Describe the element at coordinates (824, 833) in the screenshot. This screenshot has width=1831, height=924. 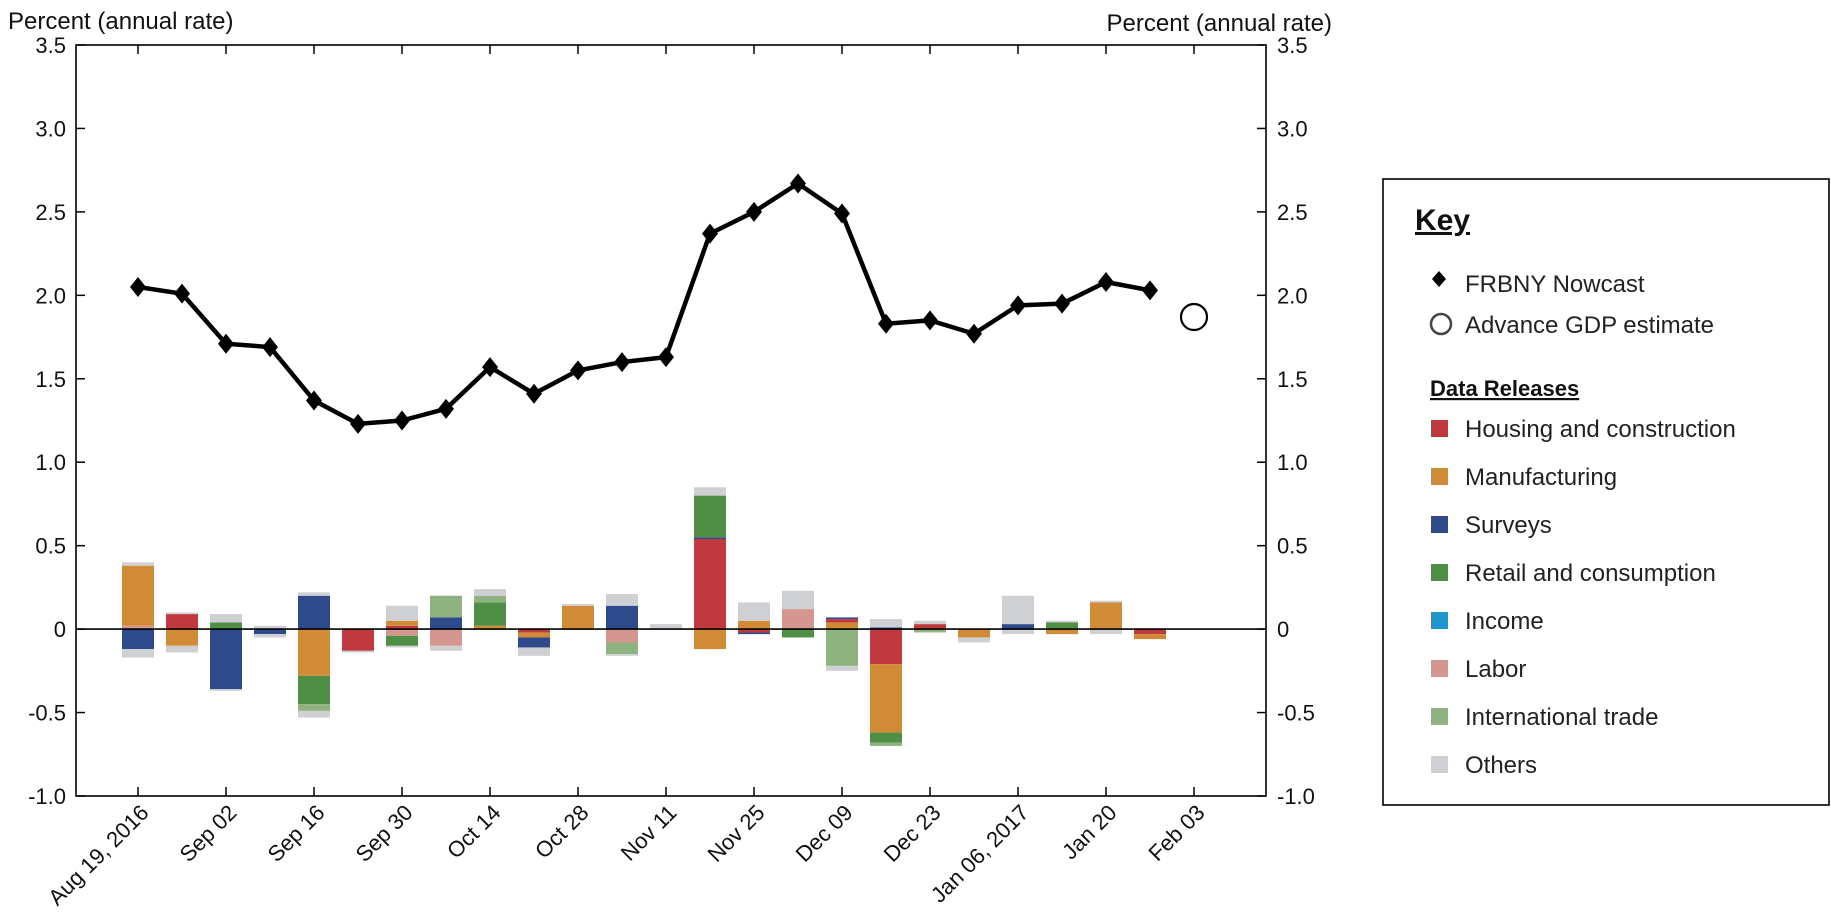
I see `x-tick-label: Dec 09` at that location.